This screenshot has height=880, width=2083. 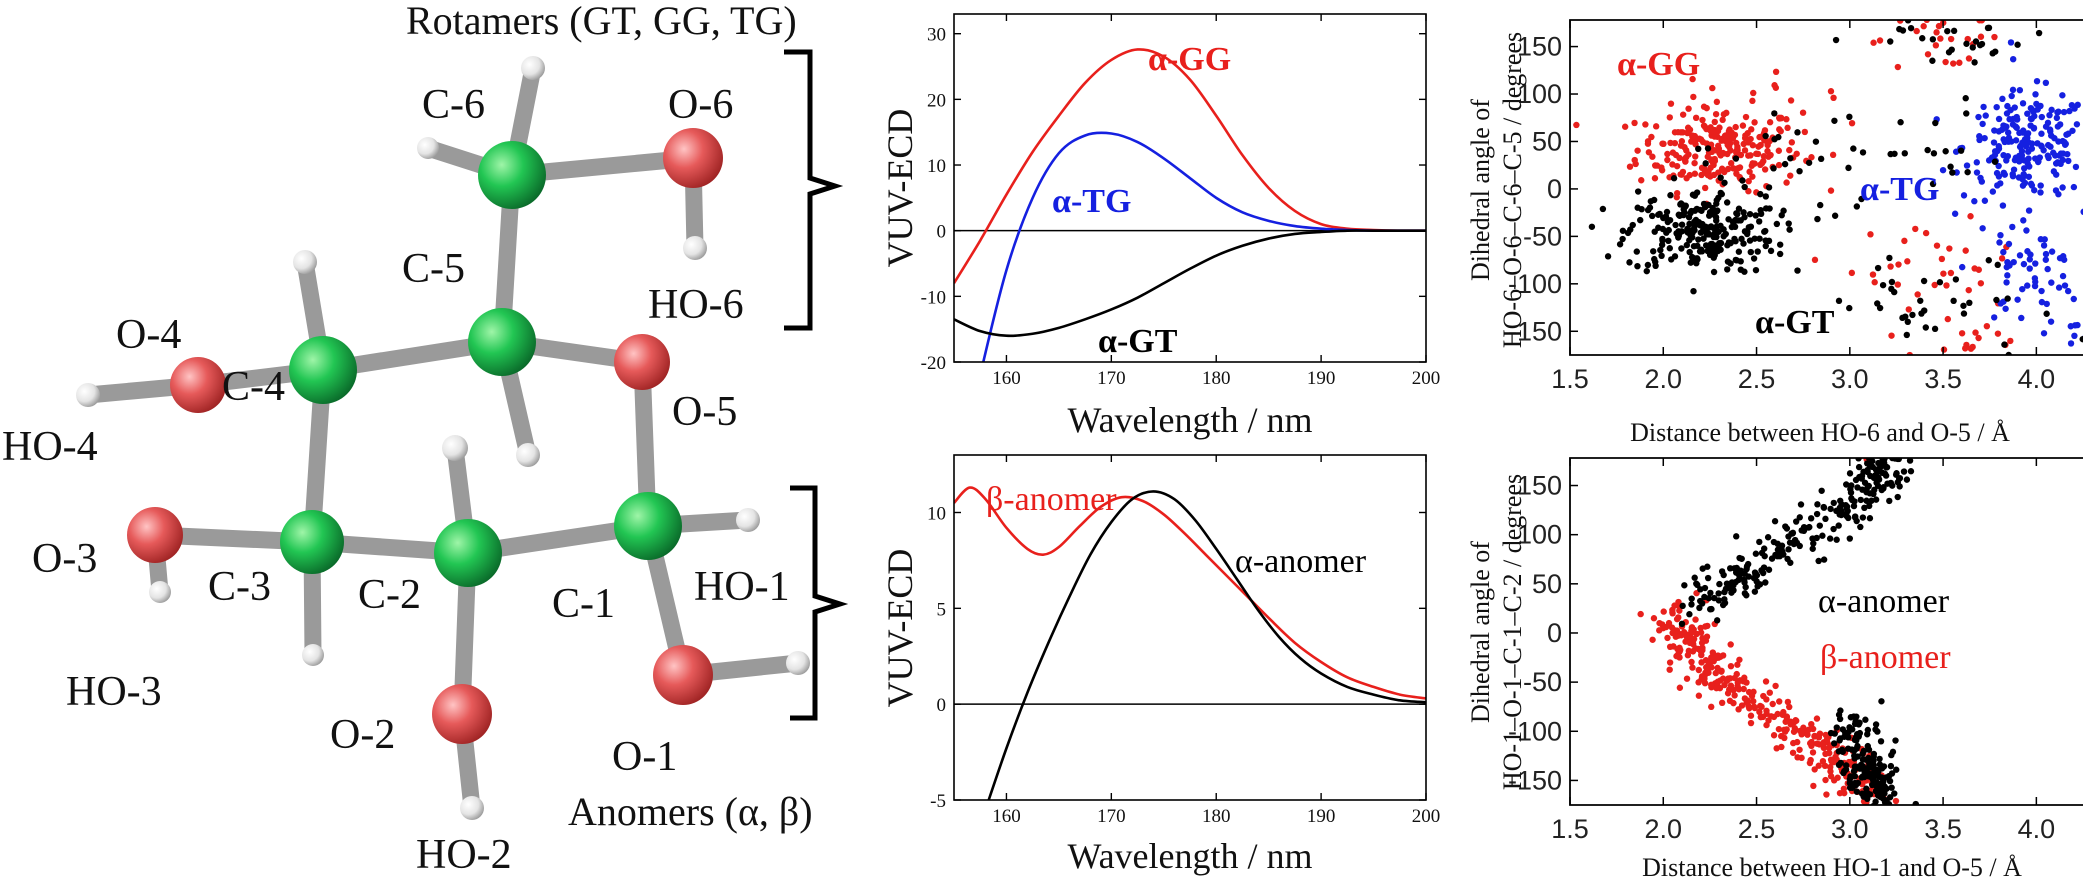 What do you see at coordinates (1512, 190) in the screenshot?
I see `y-axis-title: HO-6–O-6–C-6–C-5 / degrees` at bounding box center [1512, 190].